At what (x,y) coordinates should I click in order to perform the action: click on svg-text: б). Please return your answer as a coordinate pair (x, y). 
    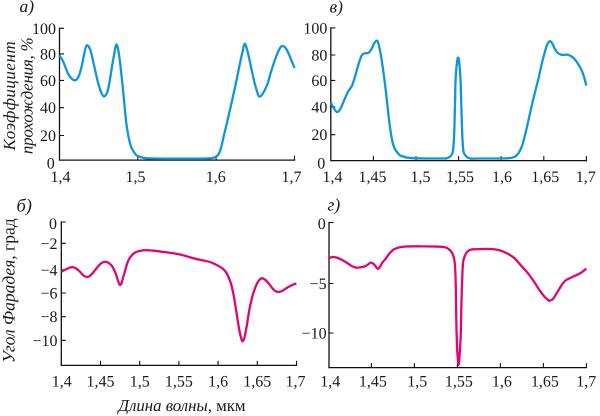
    Looking at the image, I should click on (24, 207).